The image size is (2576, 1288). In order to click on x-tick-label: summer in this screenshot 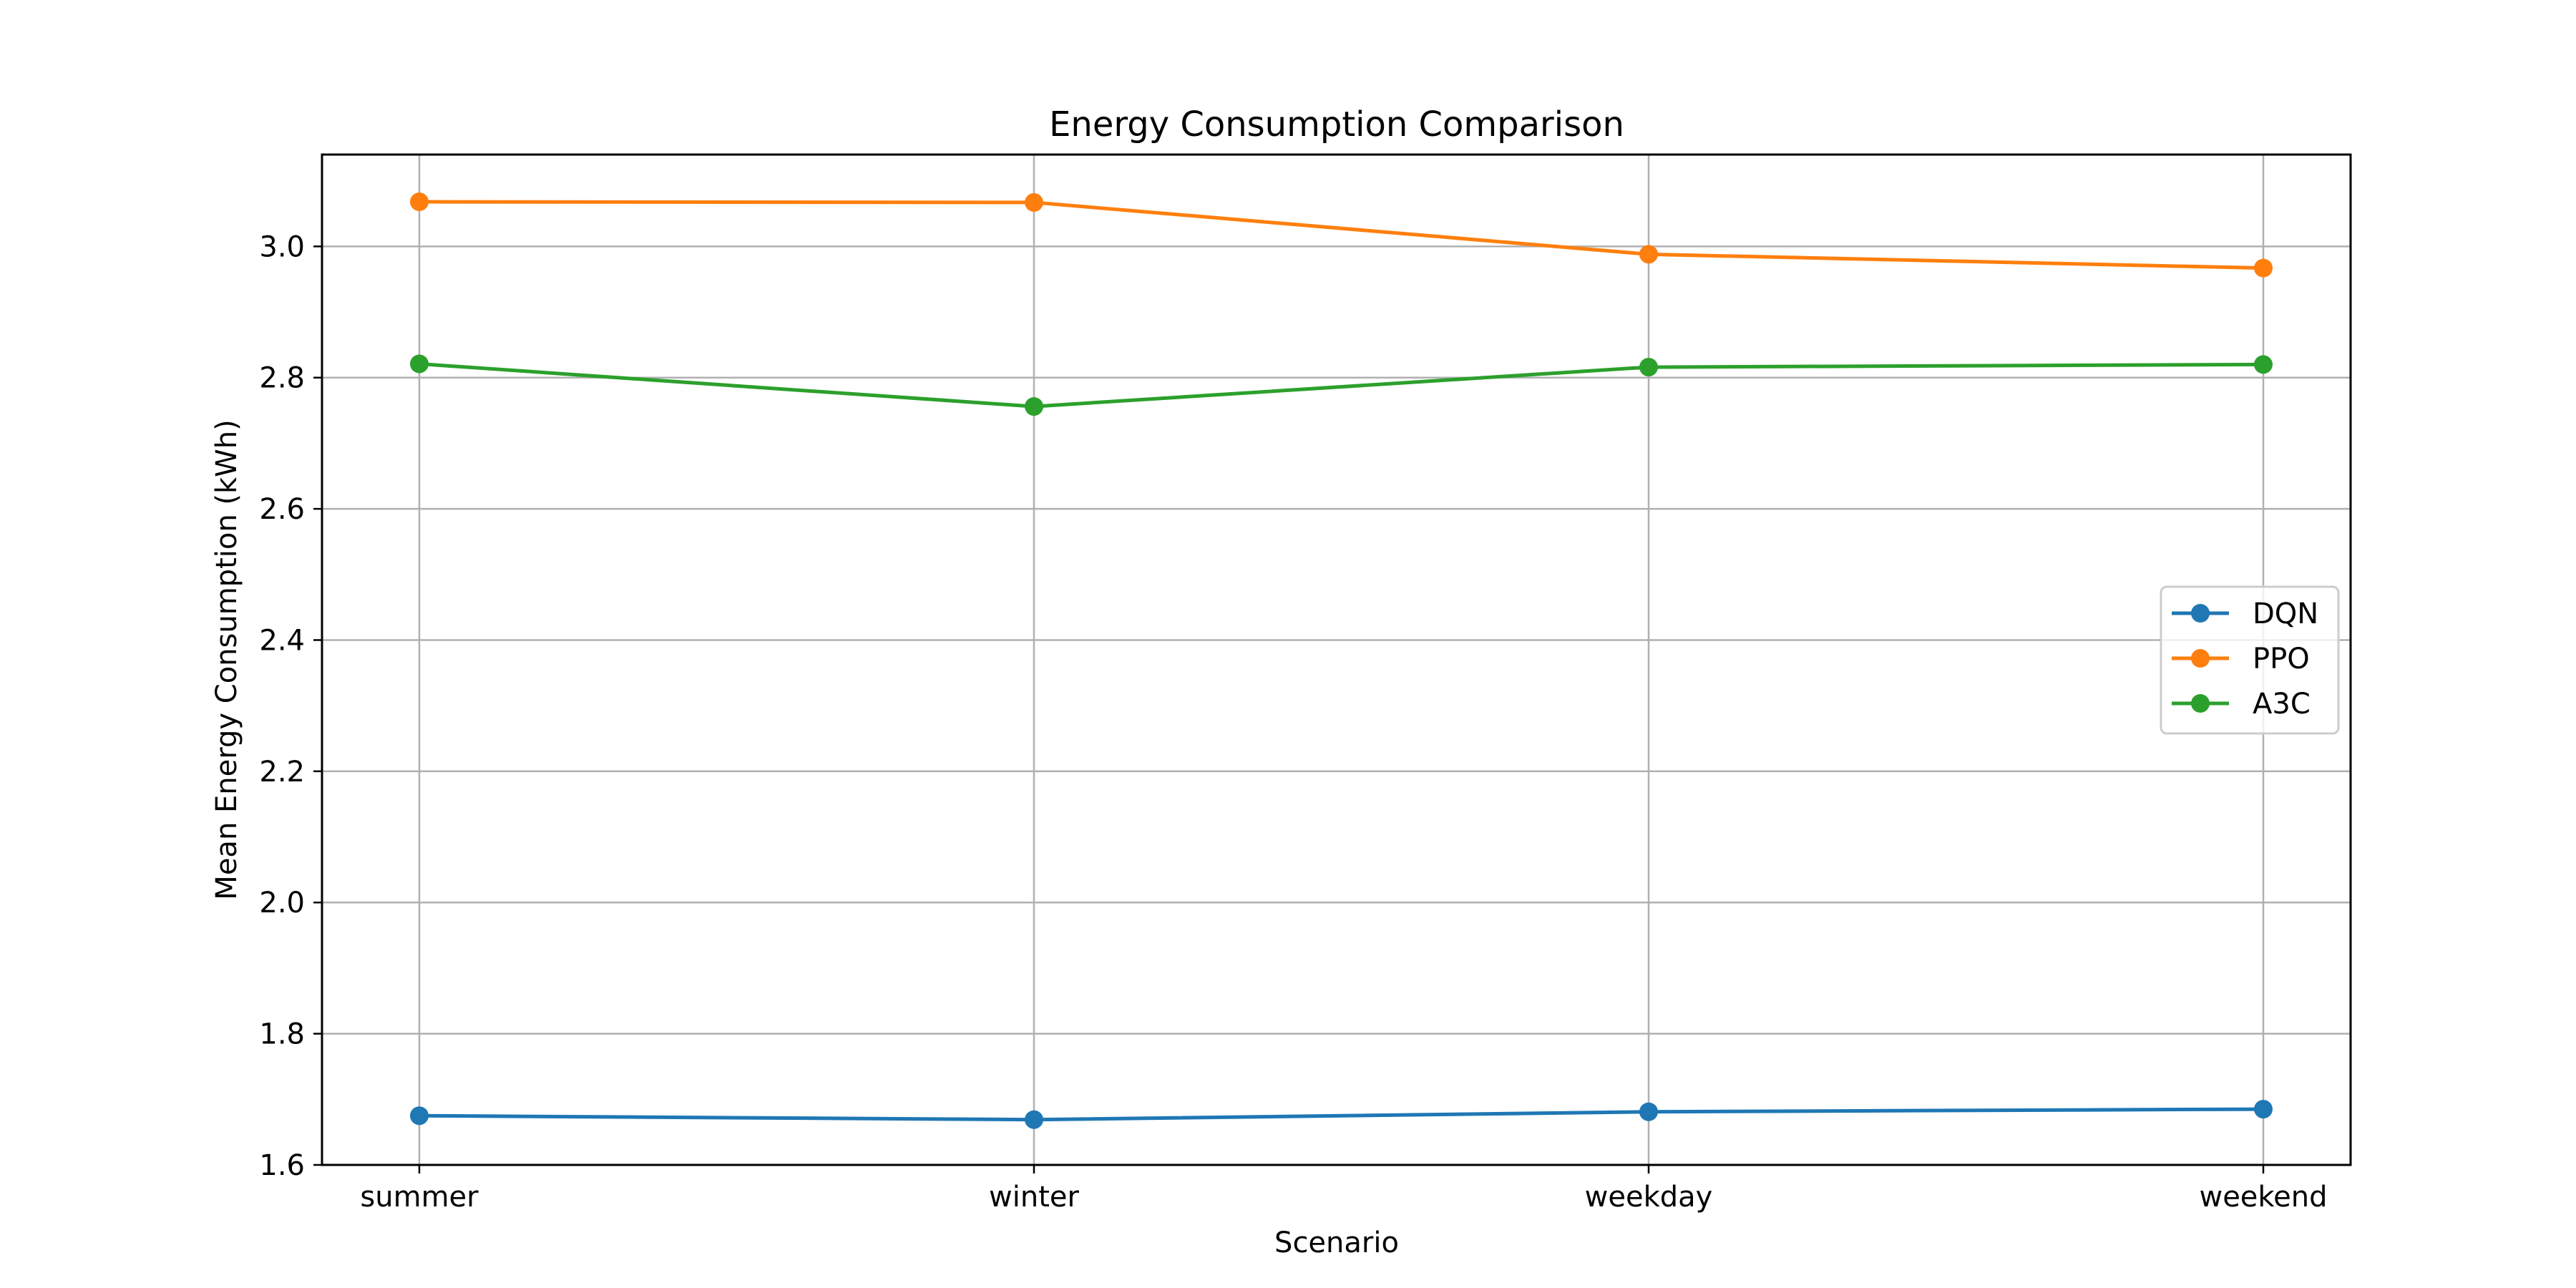, I will do `click(419, 1197)`.